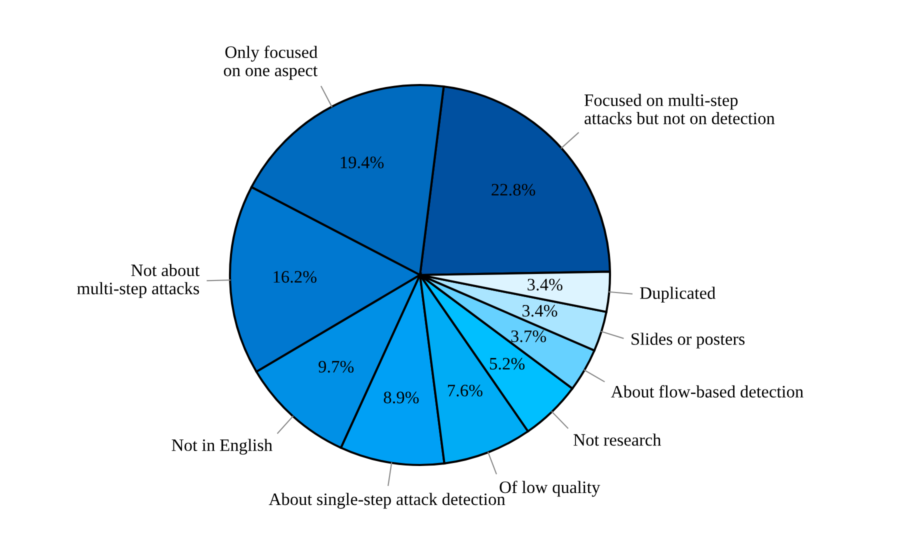  What do you see at coordinates (679, 109) in the screenshot?
I see `slice-label: Focused on multi-step attacks but not on detection` at bounding box center [679, 109].